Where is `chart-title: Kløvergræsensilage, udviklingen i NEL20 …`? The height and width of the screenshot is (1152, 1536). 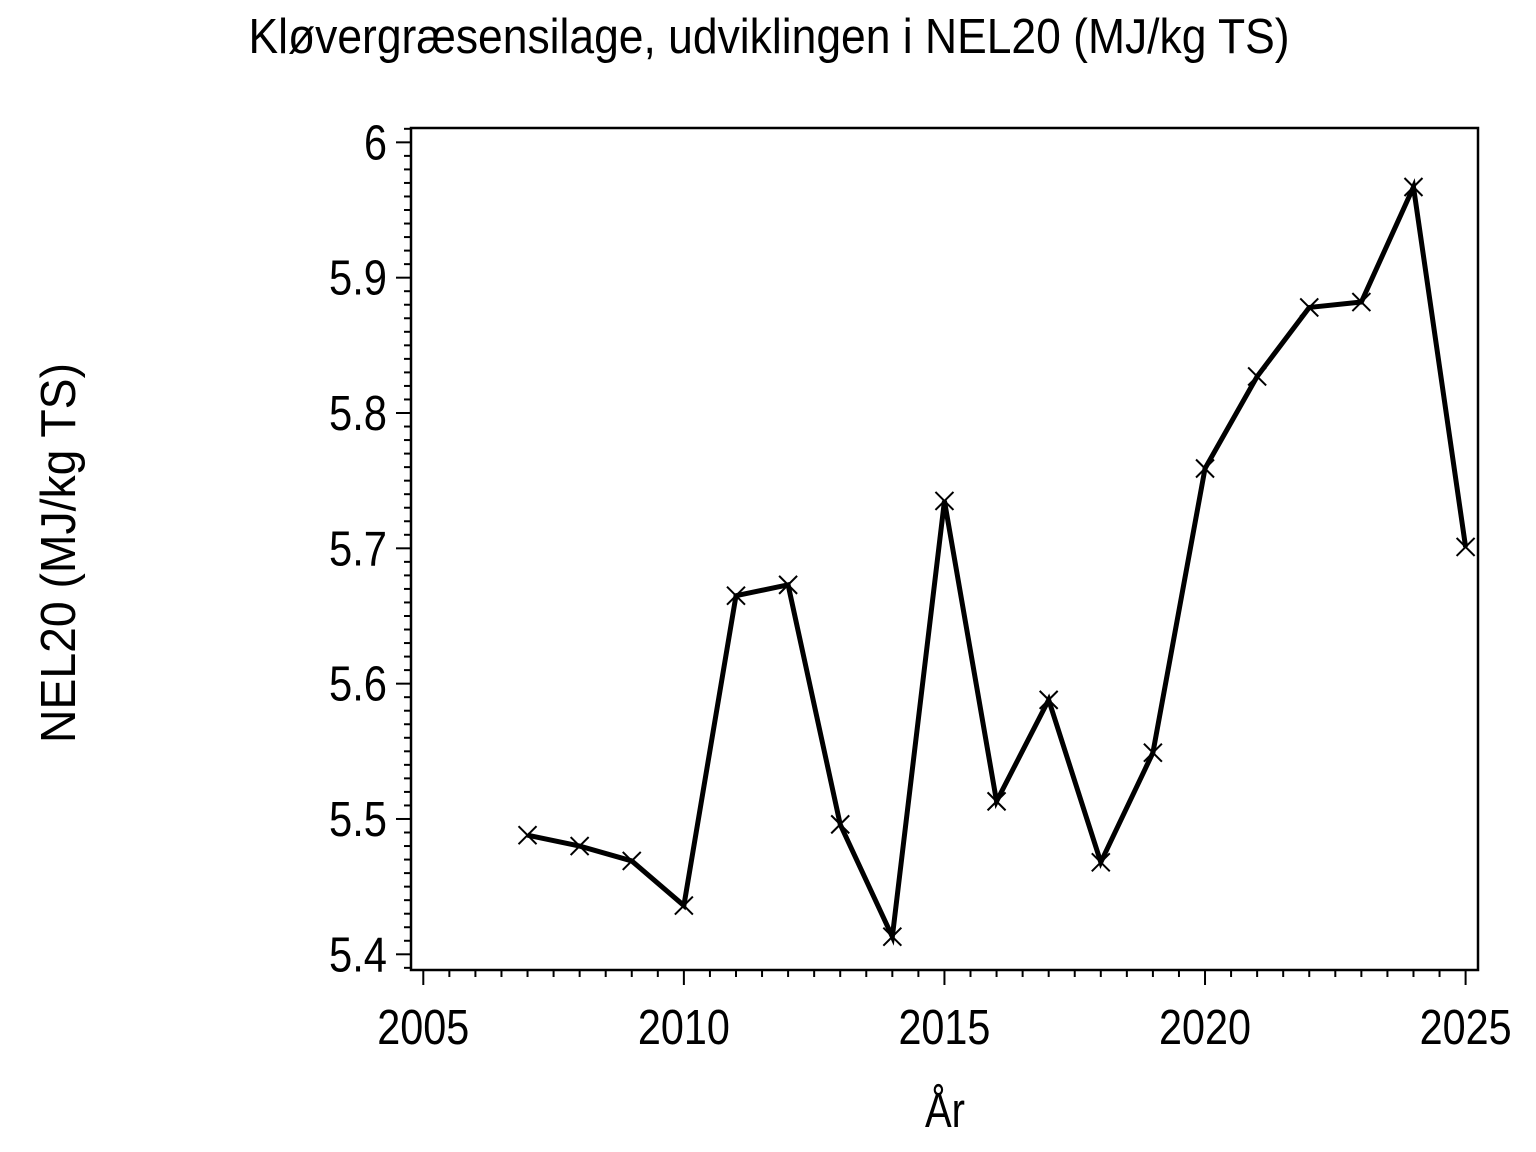 chart-title: Kløvergræsensilage, udviklingen i NEL20 … is located at coordinates (769, 37).